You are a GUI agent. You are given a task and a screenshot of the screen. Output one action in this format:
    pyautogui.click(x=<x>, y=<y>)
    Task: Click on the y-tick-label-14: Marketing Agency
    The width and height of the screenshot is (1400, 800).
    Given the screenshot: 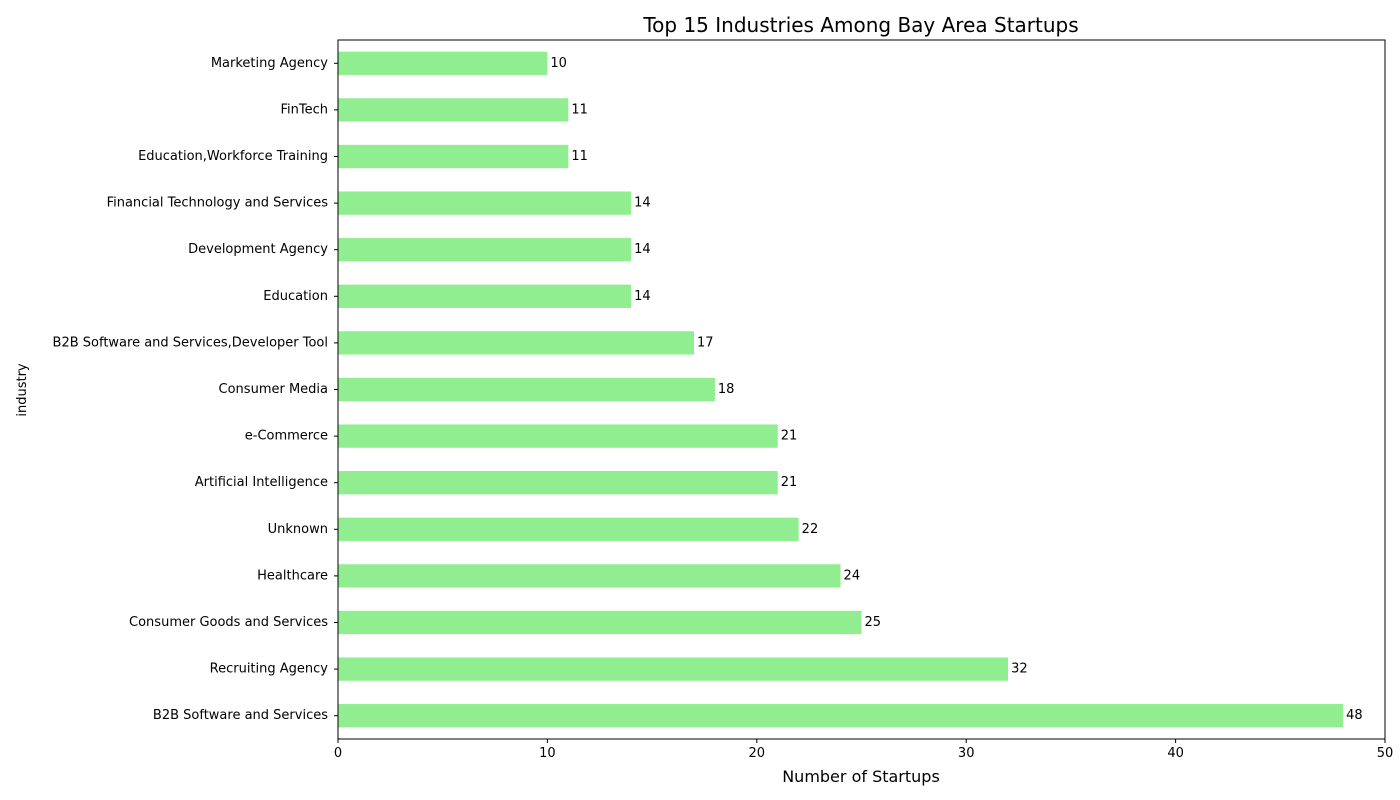 What is the action you would take?
    pyautogui.click(x=269, y=63)
    